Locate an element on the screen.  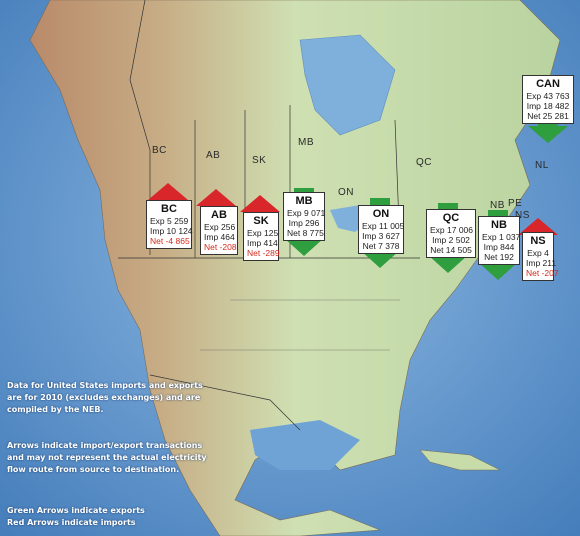
on-exp: Exp 11 005 is located at coordinates (383, 226).